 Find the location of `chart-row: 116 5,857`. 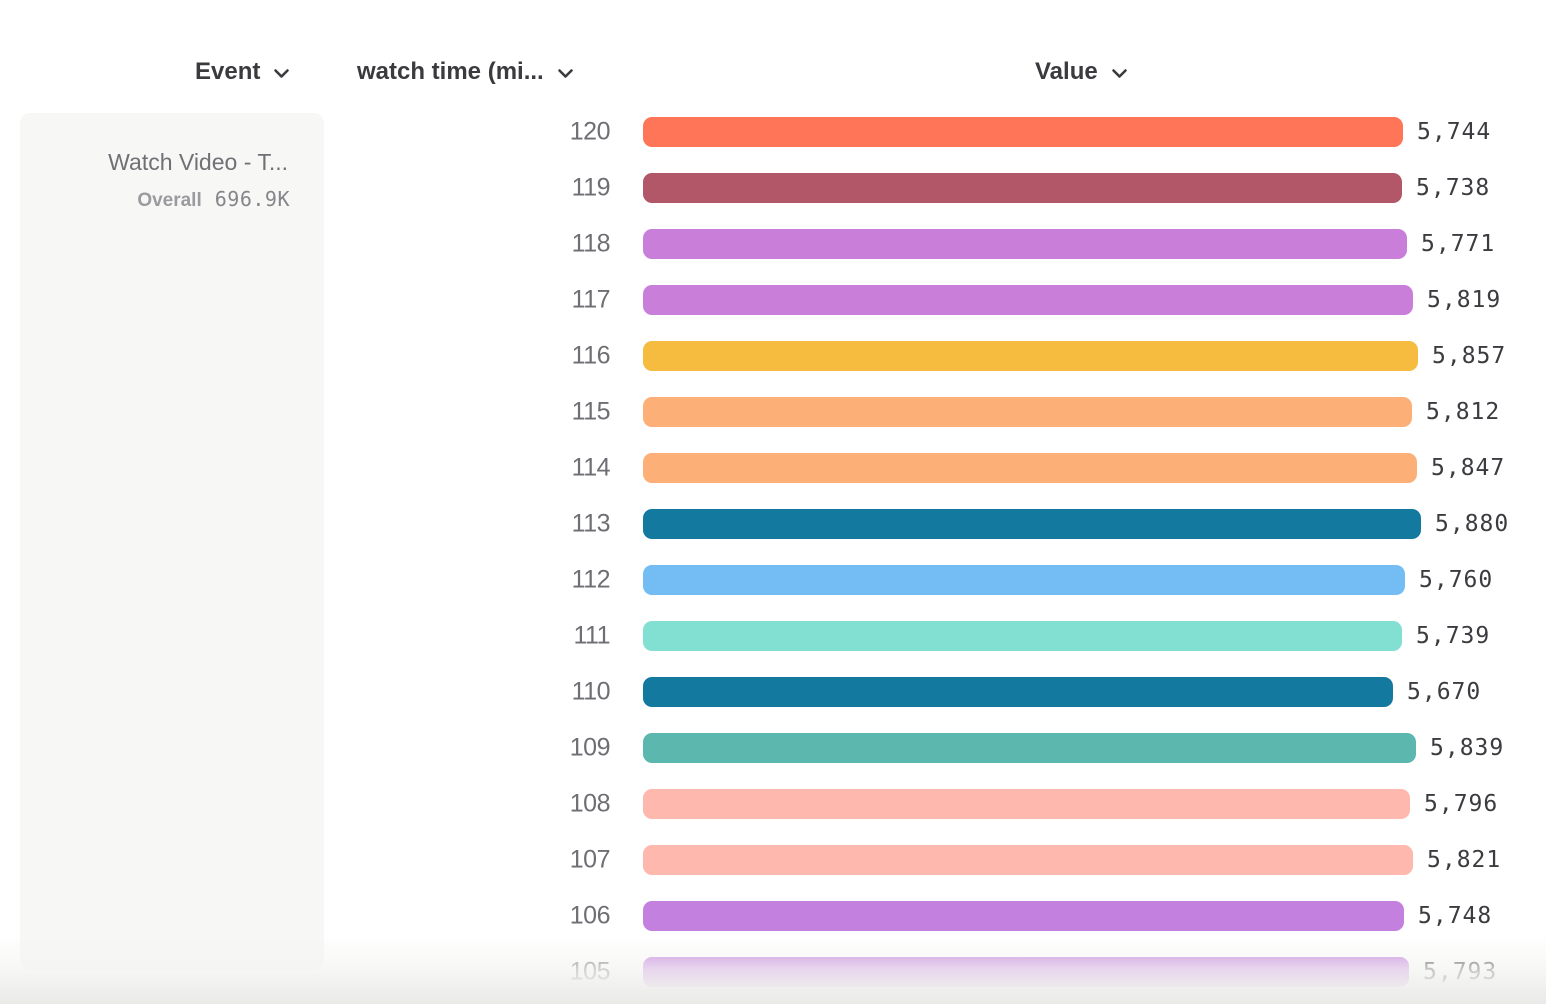

chart-row: 116 5,857 is located at coordinates (773, 356).